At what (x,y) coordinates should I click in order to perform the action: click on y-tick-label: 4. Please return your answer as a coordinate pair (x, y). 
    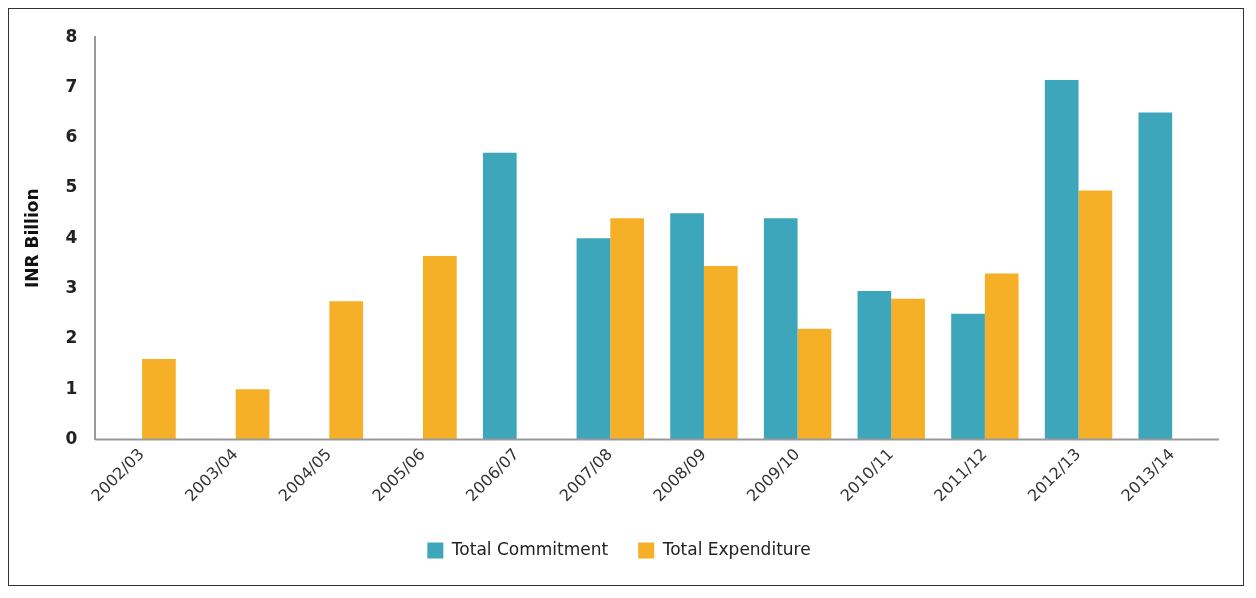
    Looking at the image, I should click on (71, 236).